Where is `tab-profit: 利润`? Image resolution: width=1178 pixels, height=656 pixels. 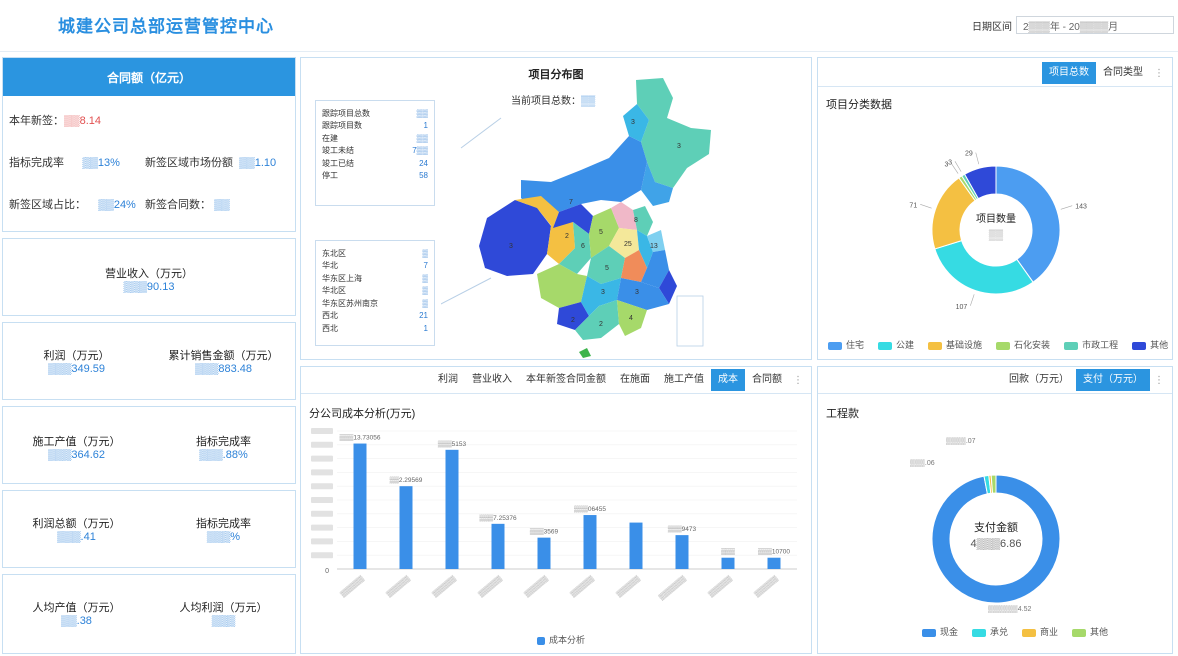
tab-profit: 利润 is located at coordinates (448, 379).